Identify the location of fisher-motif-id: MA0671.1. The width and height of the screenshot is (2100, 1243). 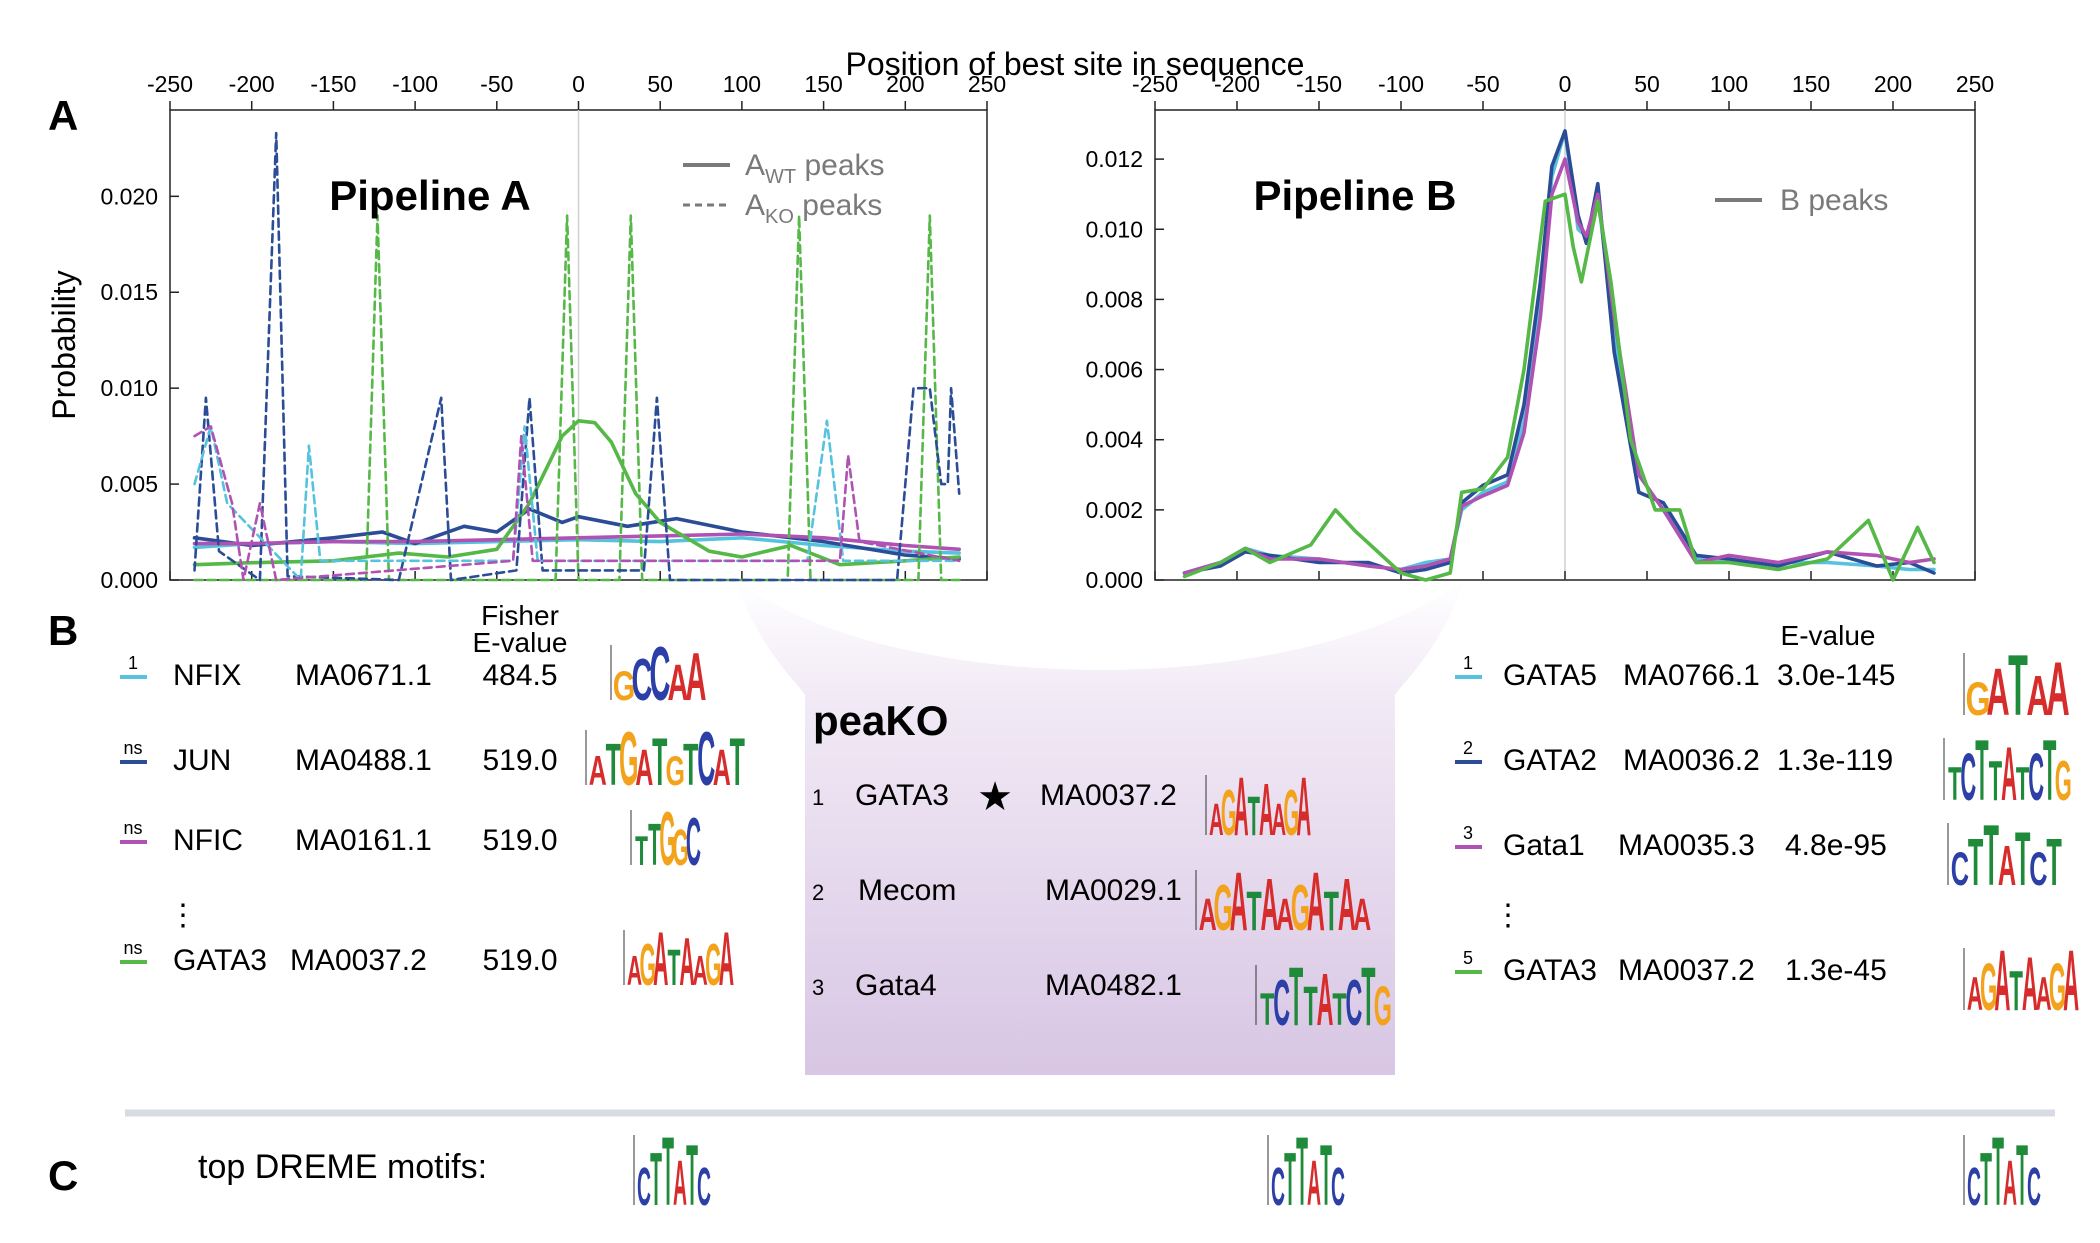
(363, 675).